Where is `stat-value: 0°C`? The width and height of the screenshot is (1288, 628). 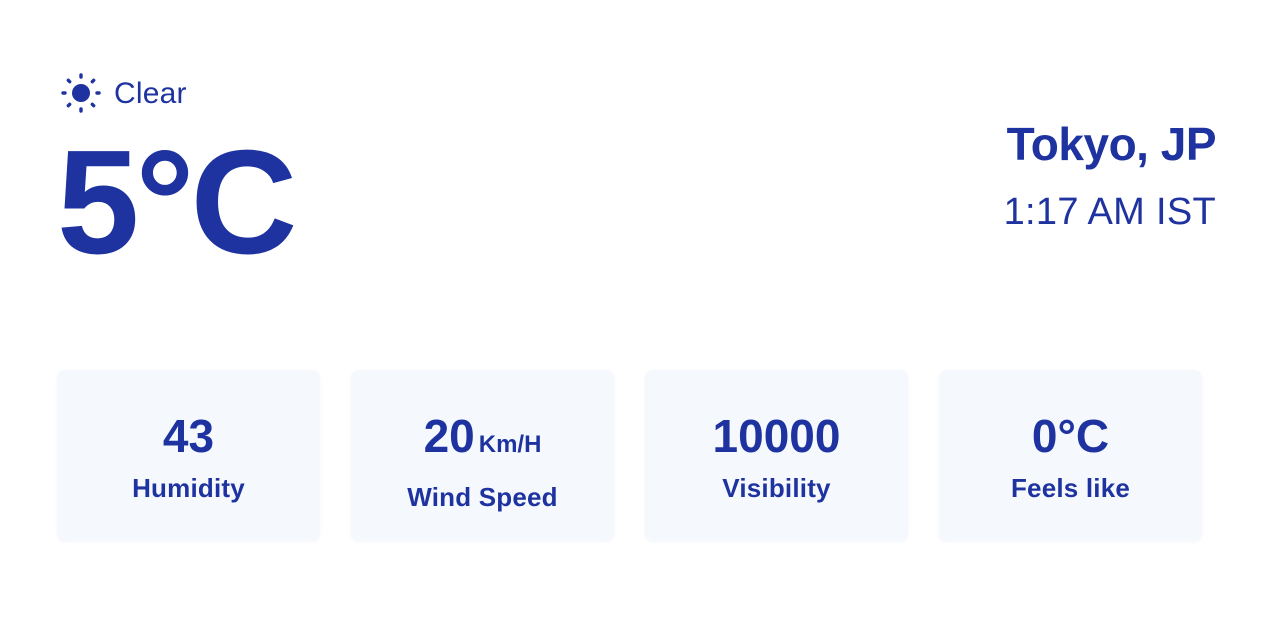 stat-value: 0°C is located at coordinates (1070, 436).